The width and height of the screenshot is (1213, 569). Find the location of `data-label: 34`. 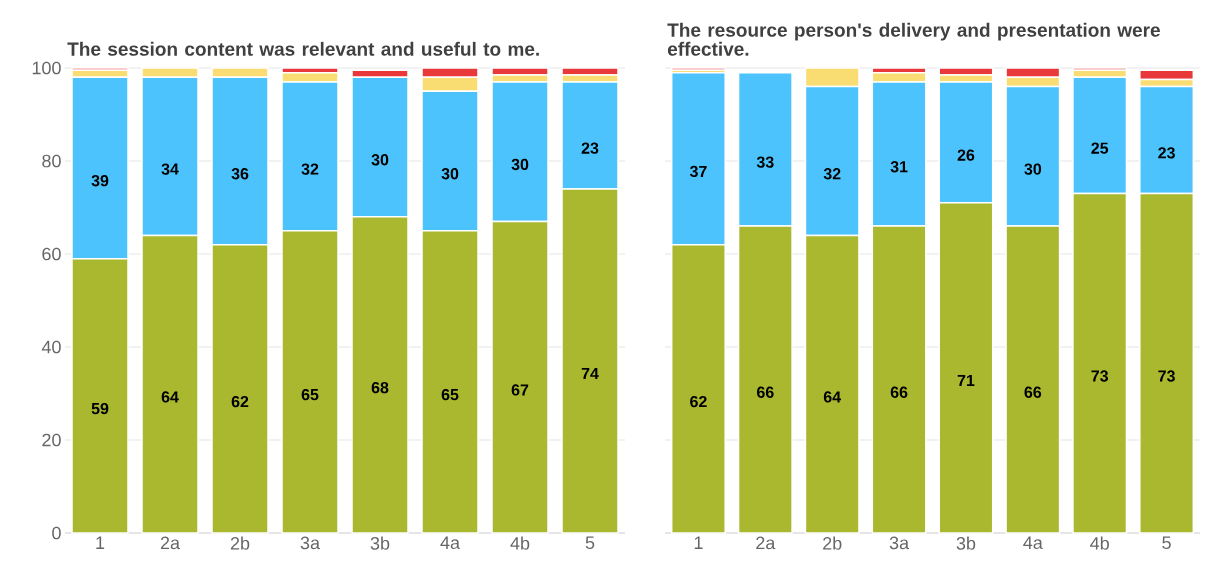

data-label: 34 is located at coordinates (170, 169).